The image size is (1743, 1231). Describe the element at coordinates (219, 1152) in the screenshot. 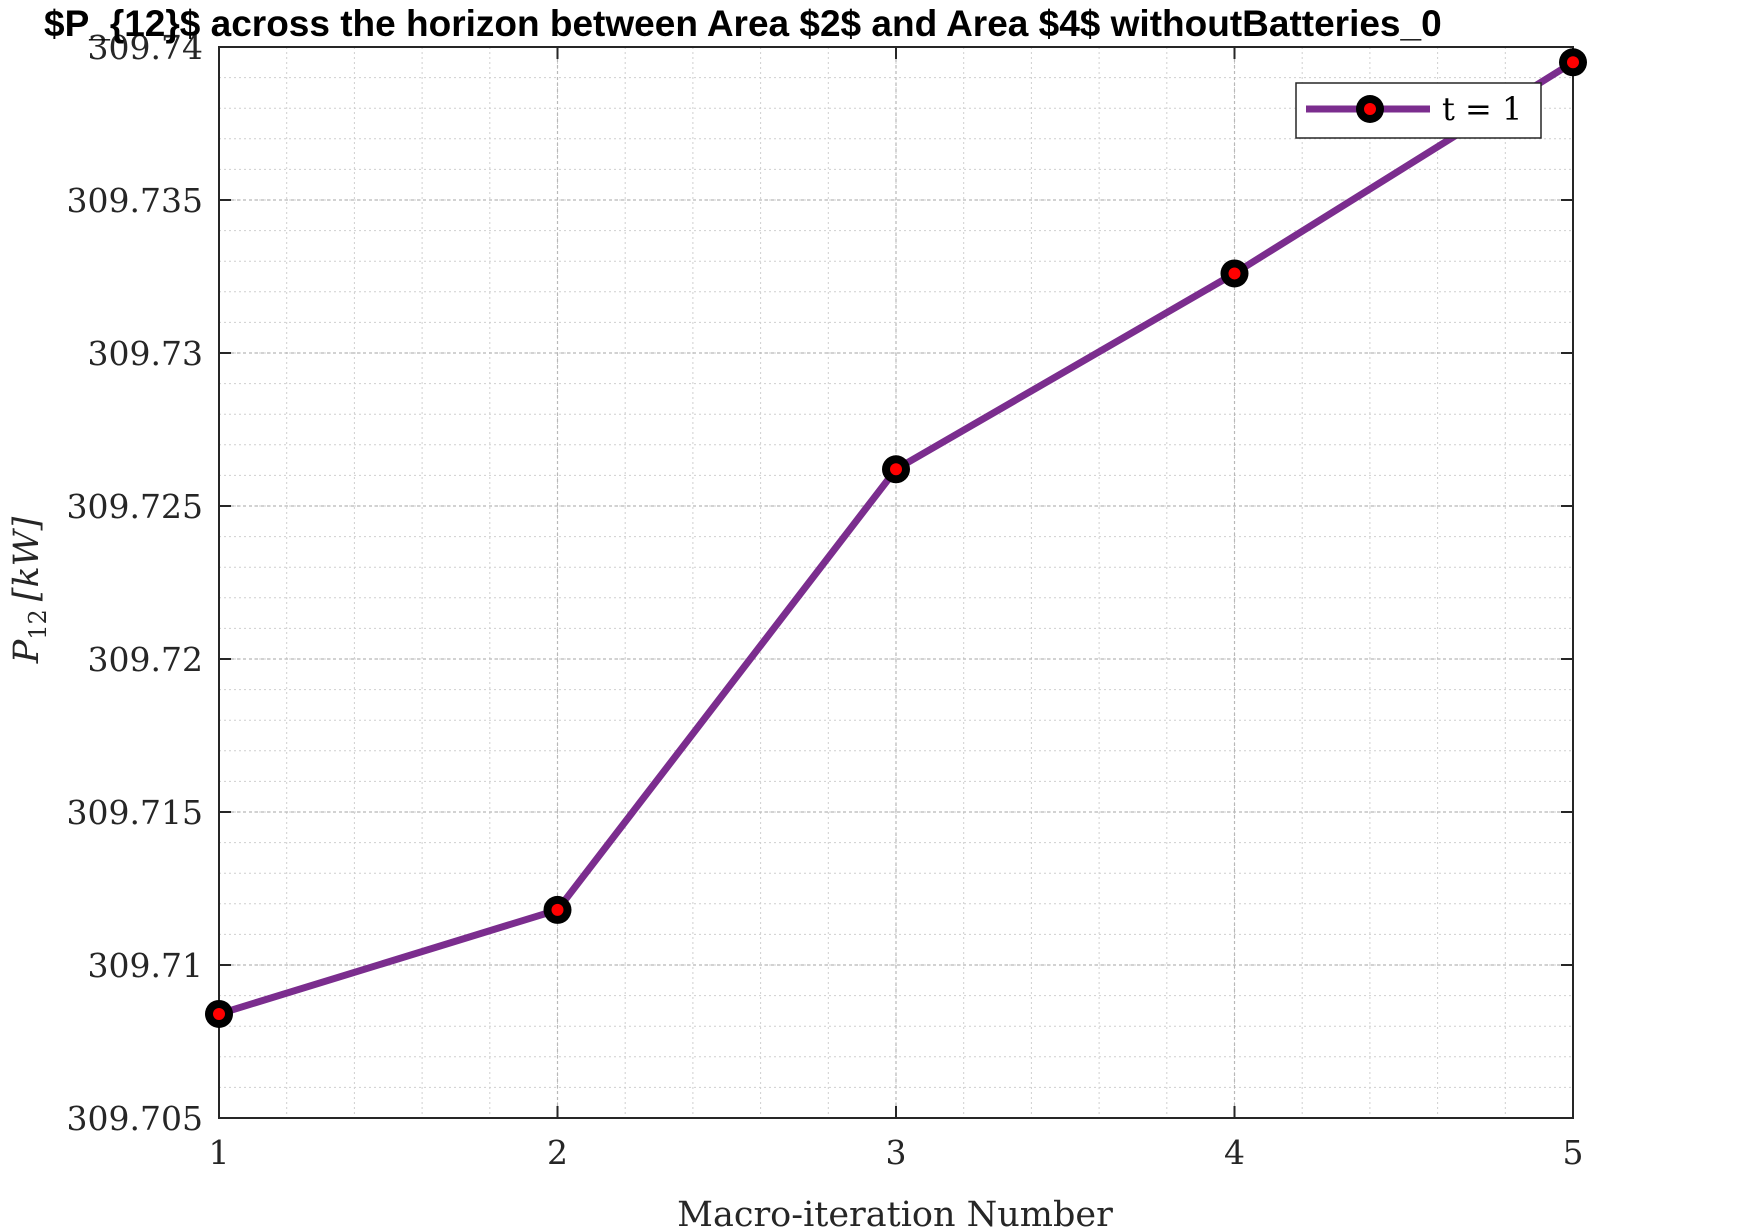

I see `x-tick-label: 1` at that location.